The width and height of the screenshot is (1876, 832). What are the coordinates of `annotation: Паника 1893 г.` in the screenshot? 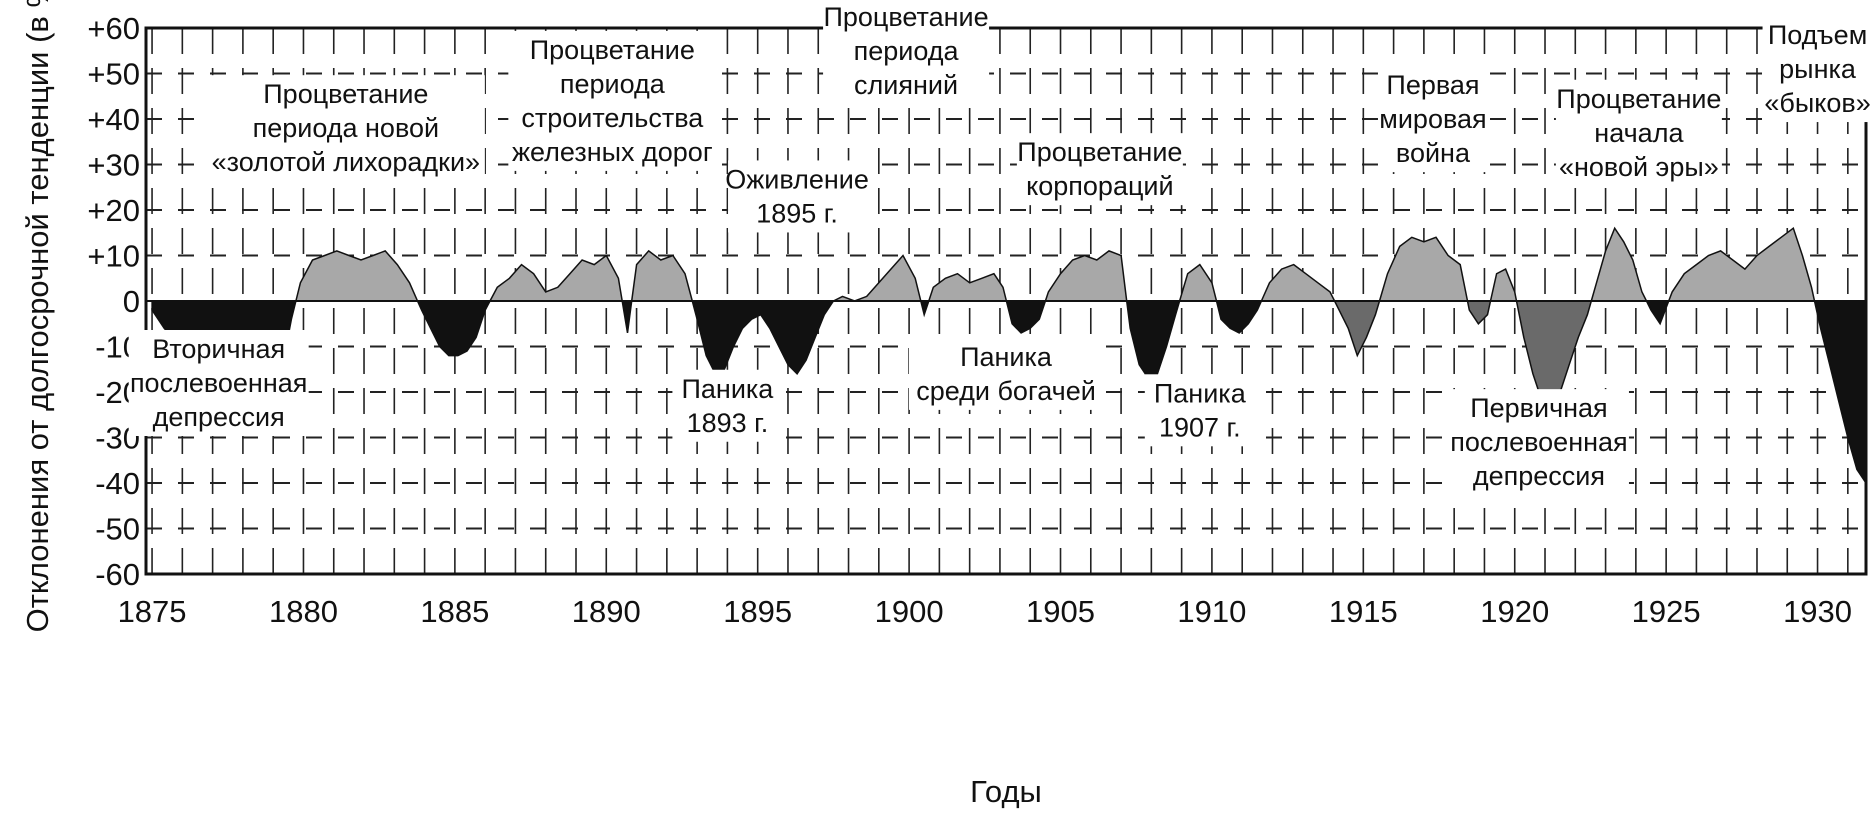 It's located at (727, 405).